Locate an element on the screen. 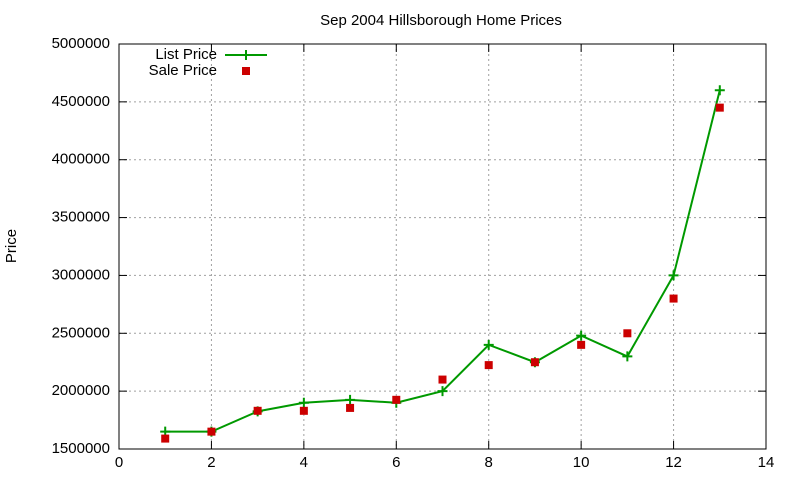 The width and height of the screenshot is (800, 480). x-tick-label: 2 is located at coordinates (211, 462).